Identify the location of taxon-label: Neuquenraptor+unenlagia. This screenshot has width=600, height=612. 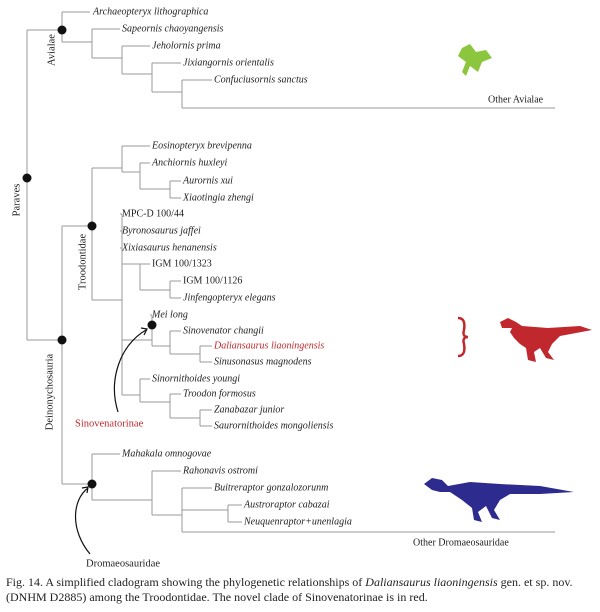
(297, 521).